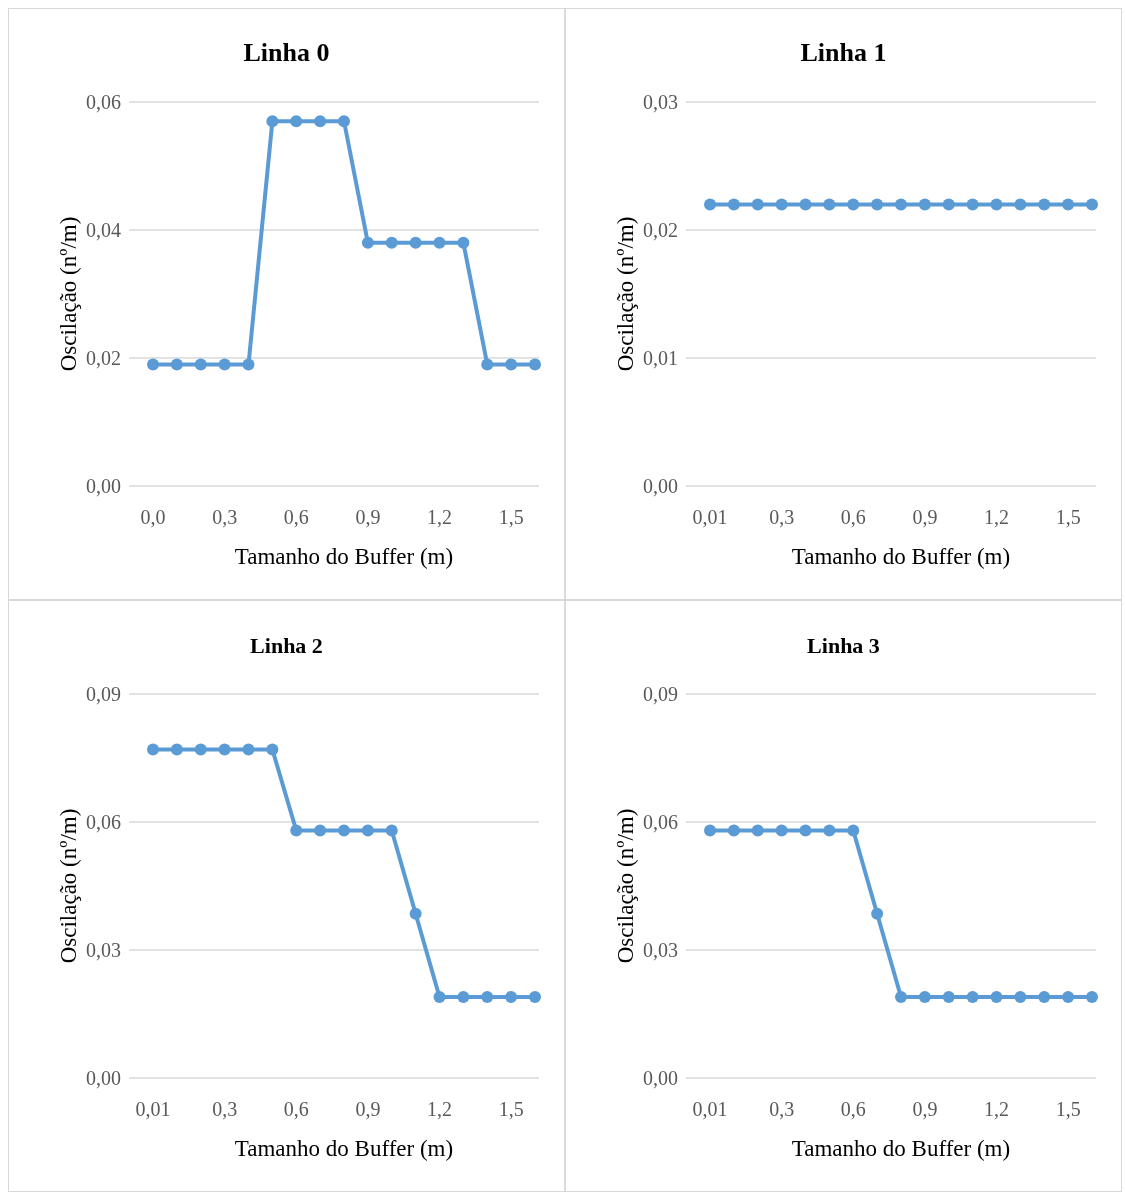 This screenshot has height=1194, width=1126. What do you see at coordinates (286, 645) in the screenshot?
I see `chart-title: Linha 2` at bounding box center [286, 645].